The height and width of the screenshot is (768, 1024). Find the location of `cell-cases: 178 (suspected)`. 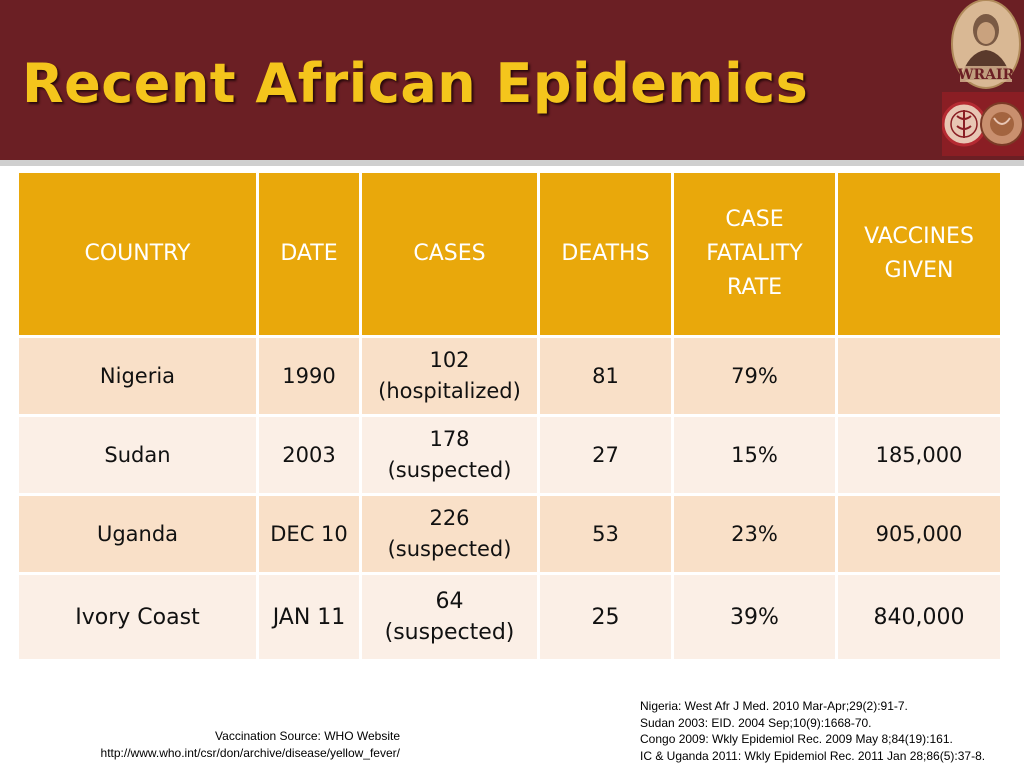

cell-cases: 178 (suspected) is located at coordinates (449, 455).